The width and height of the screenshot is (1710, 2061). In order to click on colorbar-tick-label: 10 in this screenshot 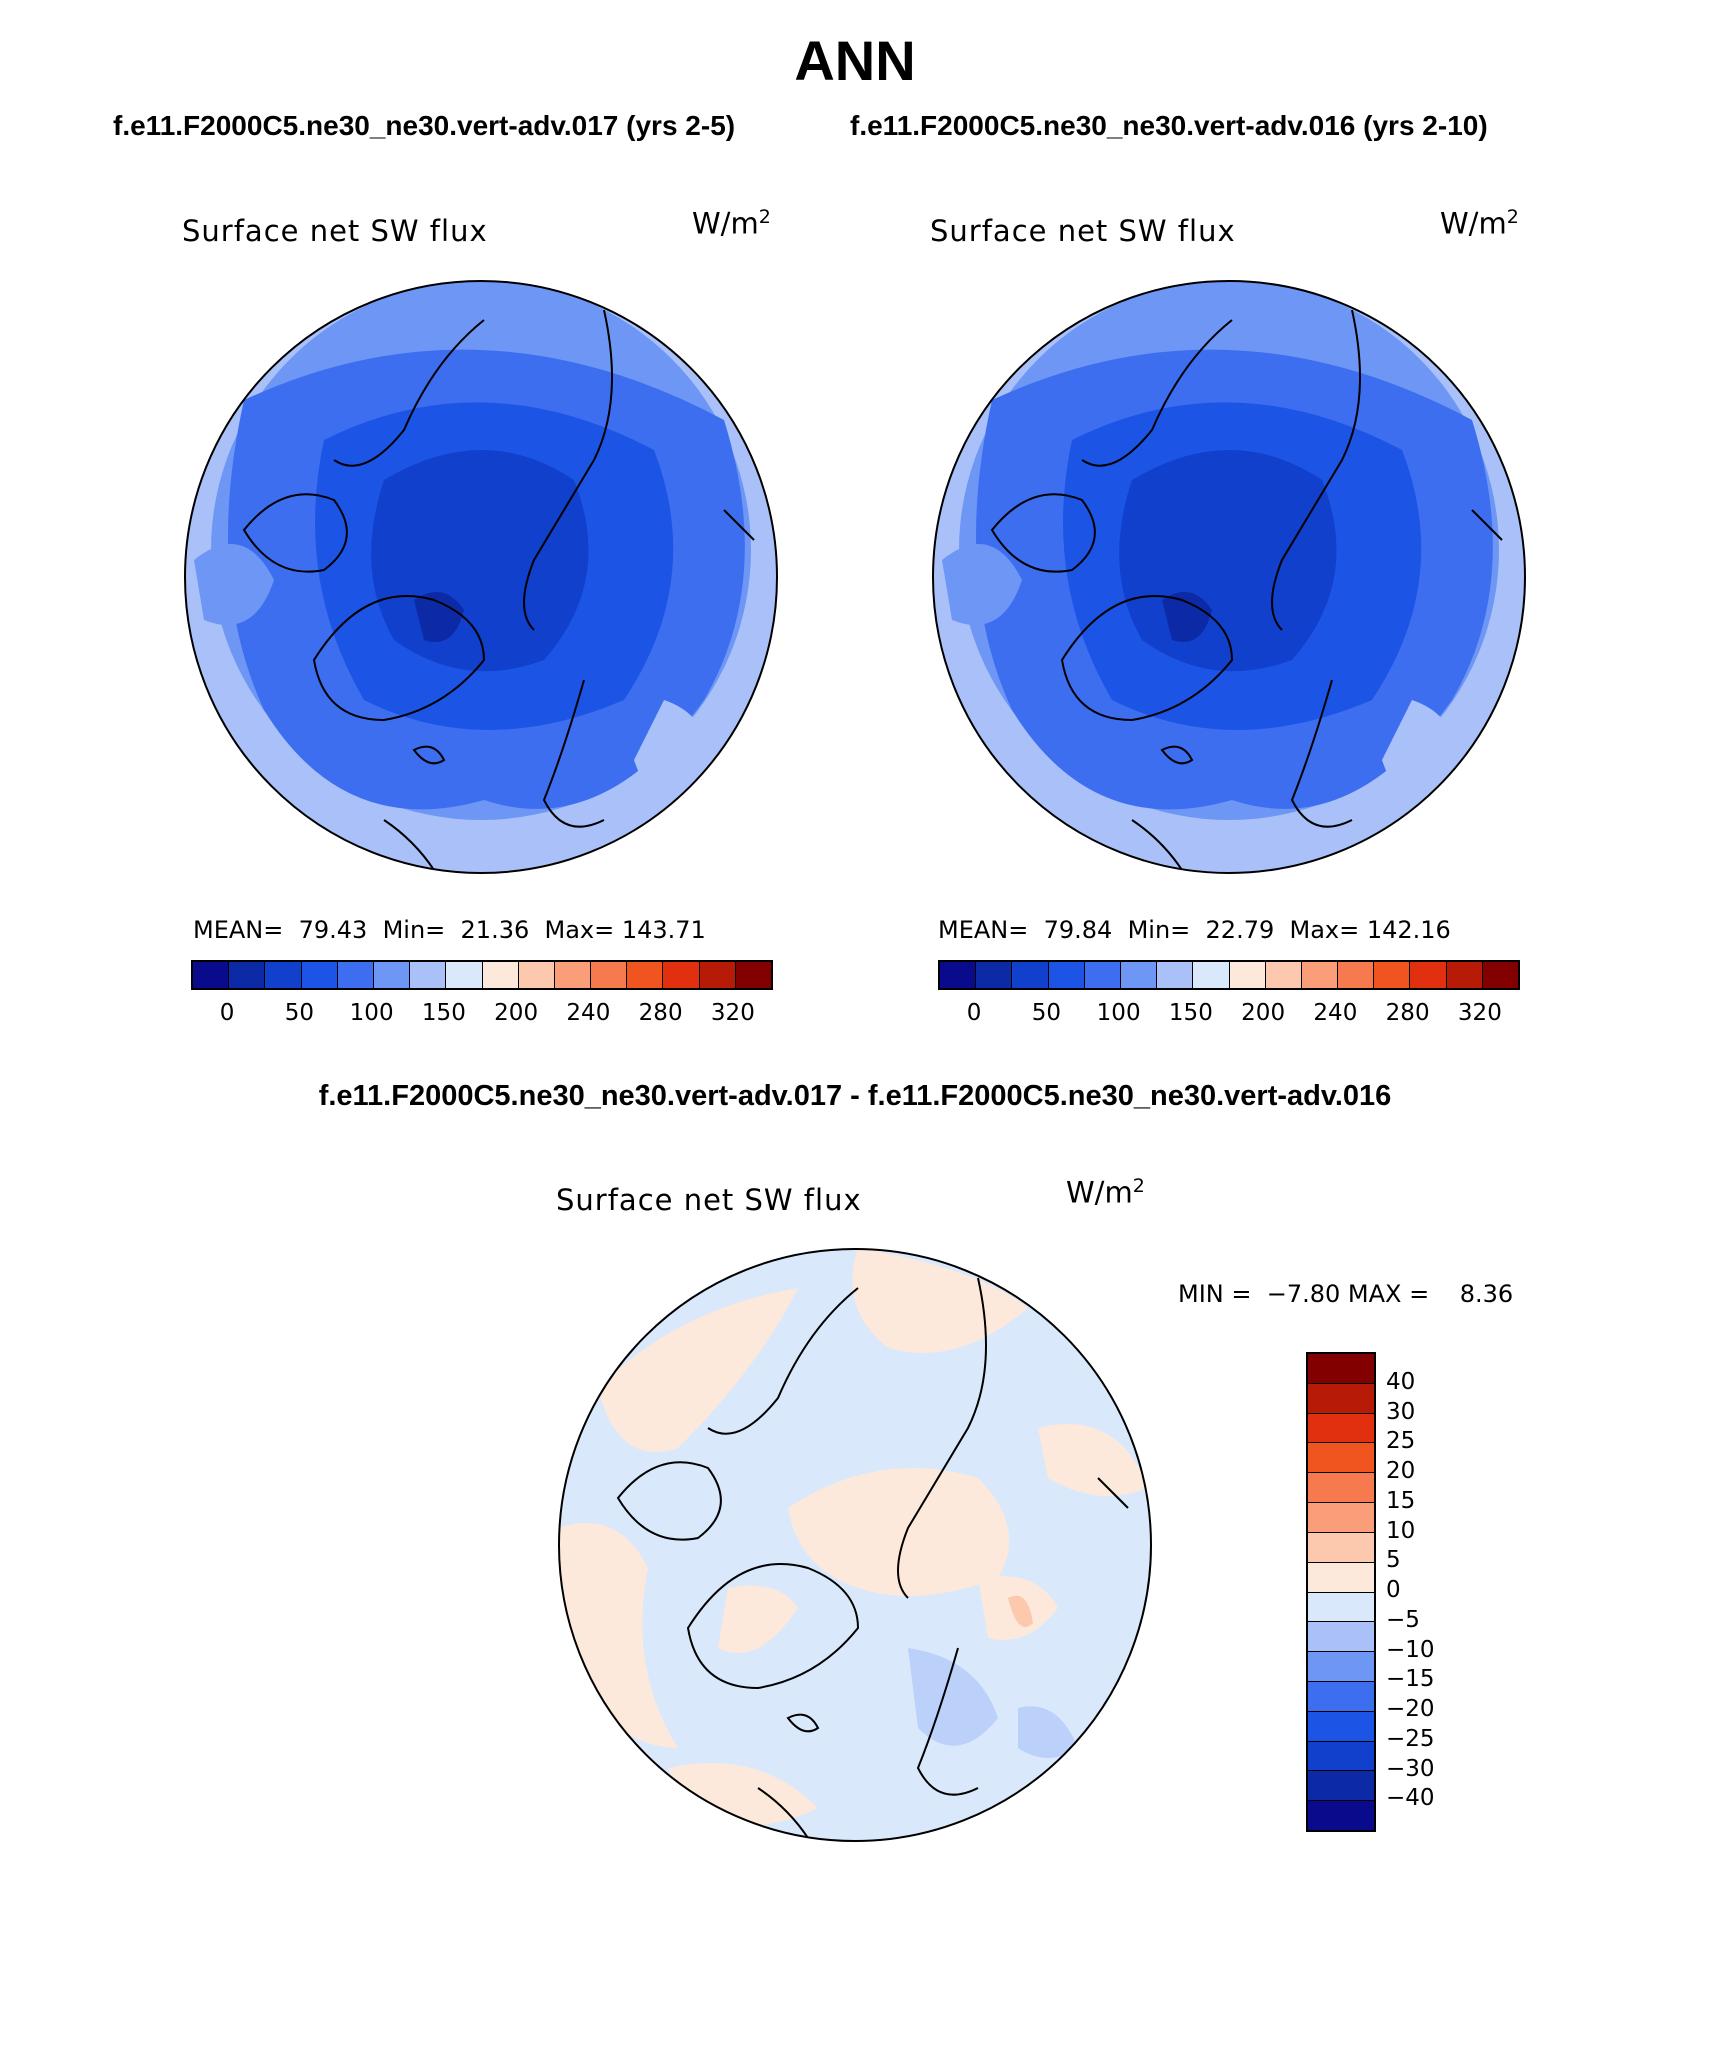, I will do `click(1401, 1530)`.